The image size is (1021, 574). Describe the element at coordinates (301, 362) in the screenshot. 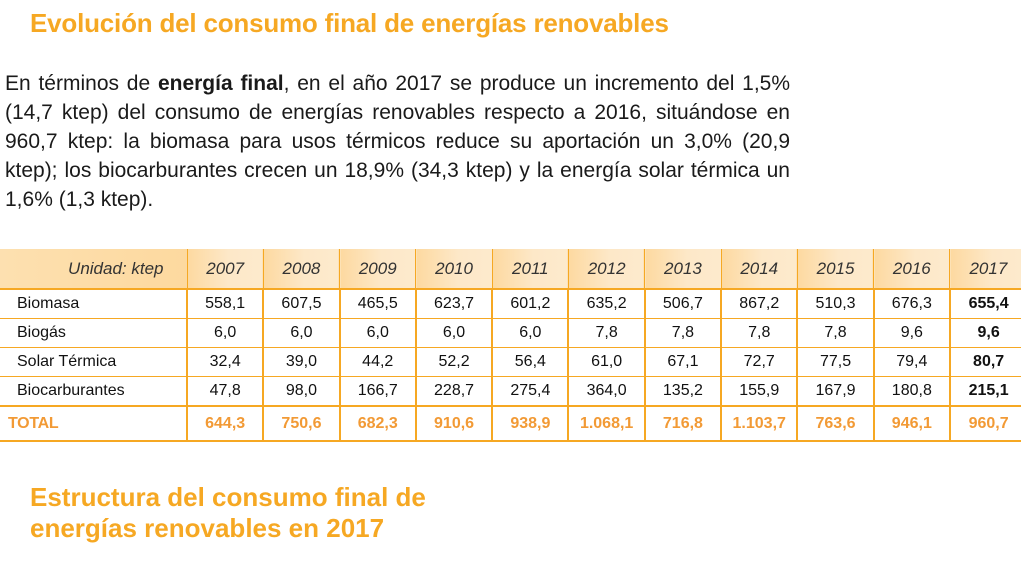

I see `table-cell: 39,0` at that location.